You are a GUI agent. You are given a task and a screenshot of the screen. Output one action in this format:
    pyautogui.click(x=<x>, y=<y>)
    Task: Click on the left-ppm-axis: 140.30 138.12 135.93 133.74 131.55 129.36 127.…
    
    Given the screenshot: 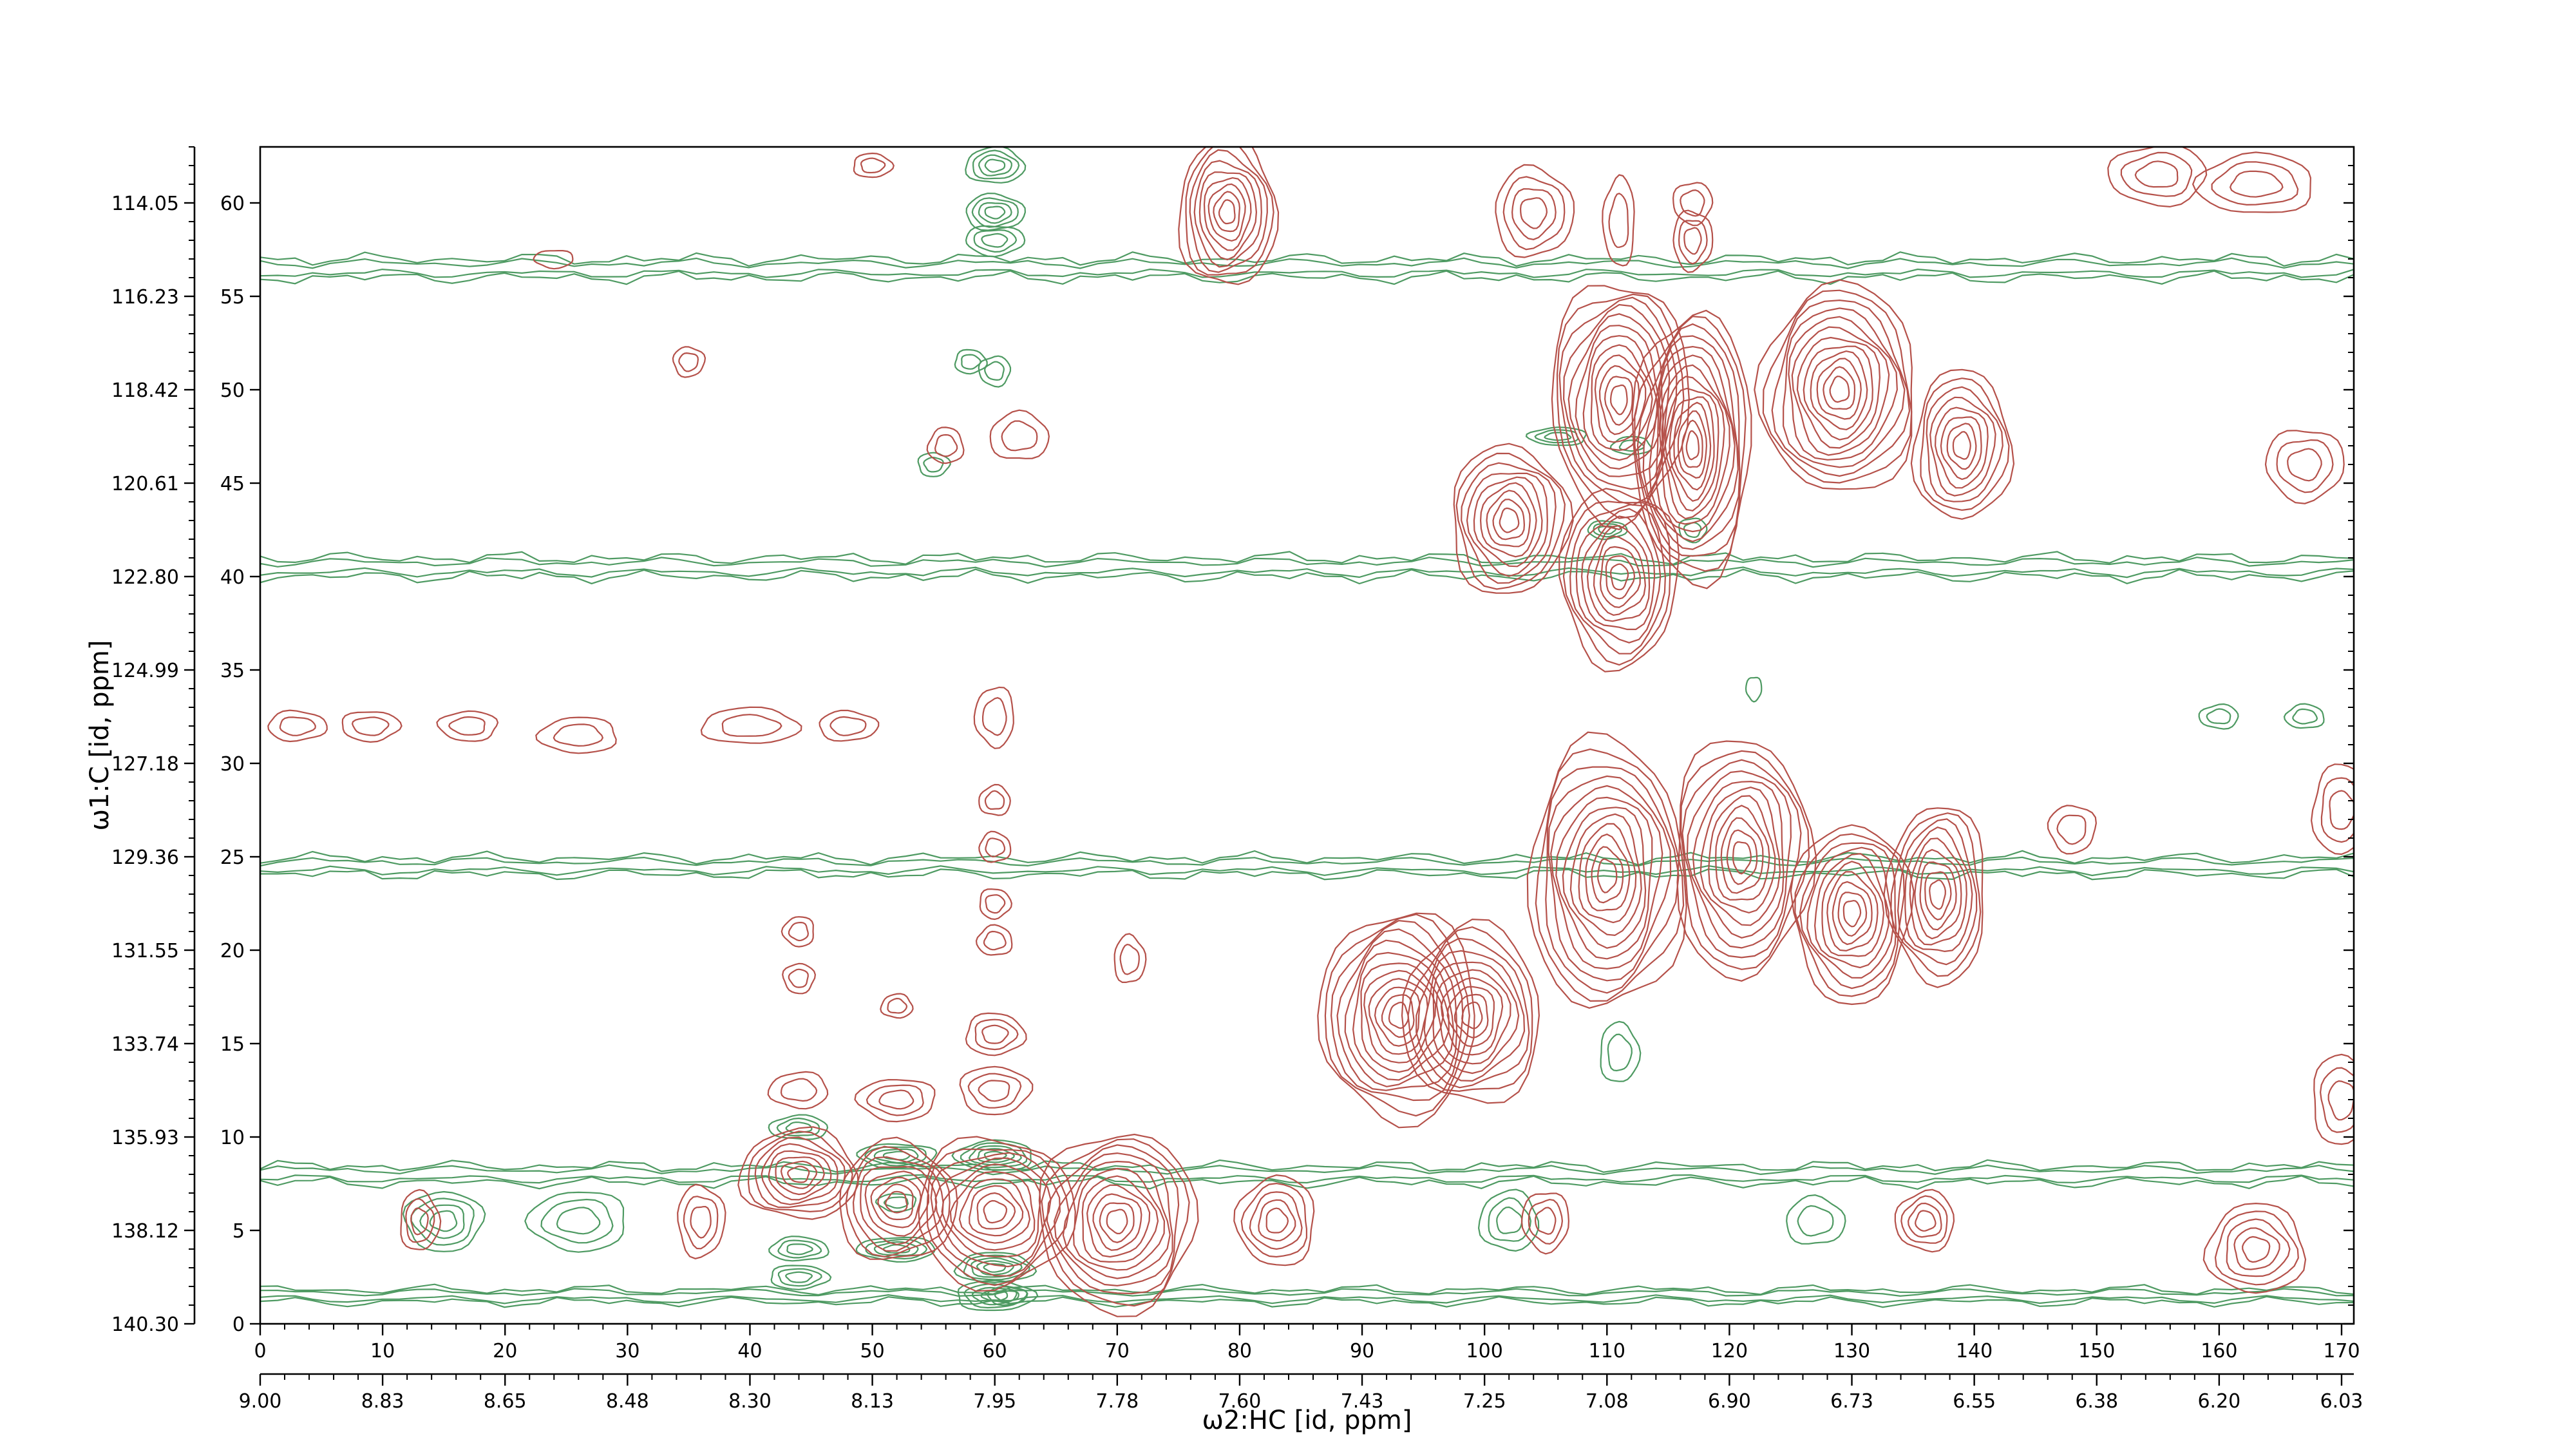 What is the action you would take?
    pyautogui.click(x=153, y=741)
    